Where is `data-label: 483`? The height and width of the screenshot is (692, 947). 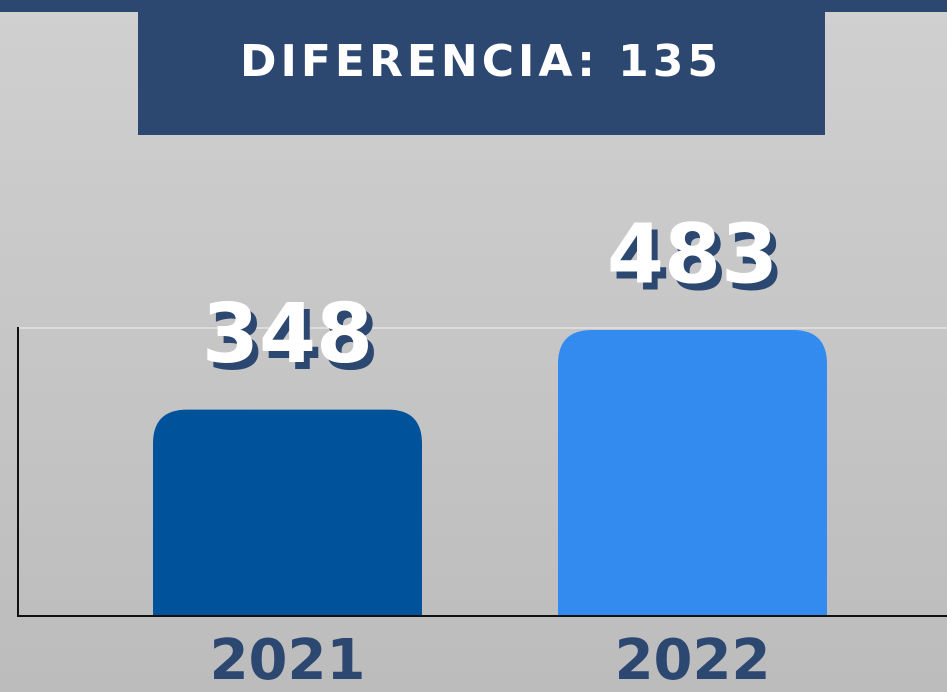 data-label: 483 is located at coordinates (692, 254).